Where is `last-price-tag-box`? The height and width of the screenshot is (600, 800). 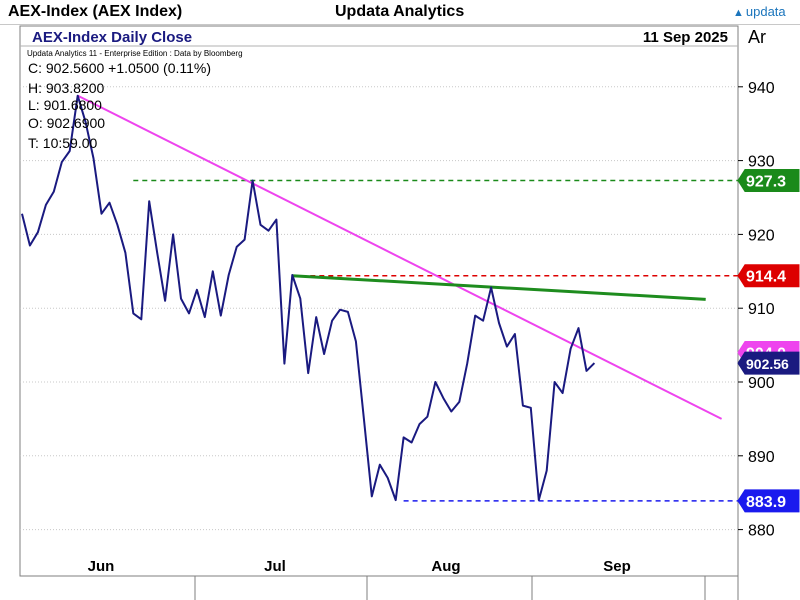 last-price-tag-box is located at coordinates (768, 363).